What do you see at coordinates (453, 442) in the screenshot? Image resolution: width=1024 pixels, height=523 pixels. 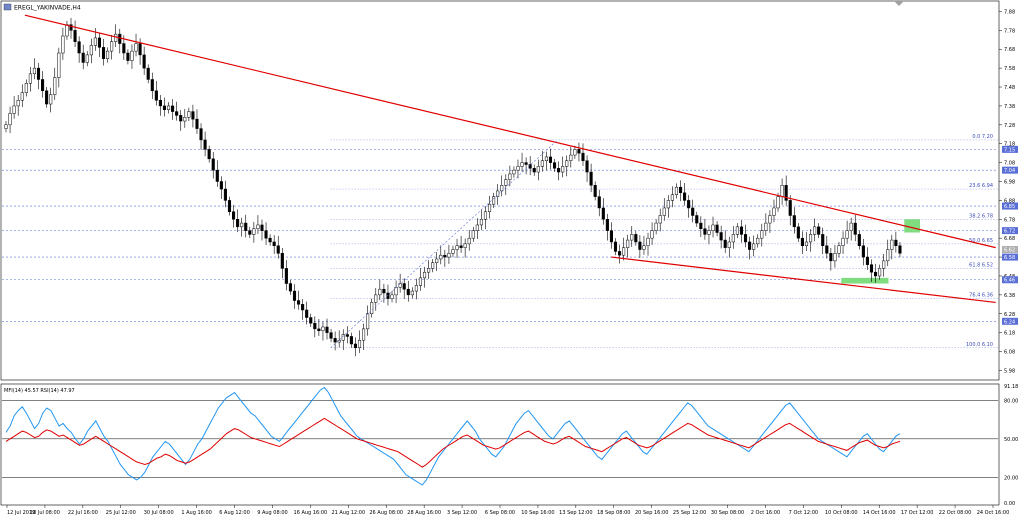 I see `rsi-line` at bounding box center [453, 442].